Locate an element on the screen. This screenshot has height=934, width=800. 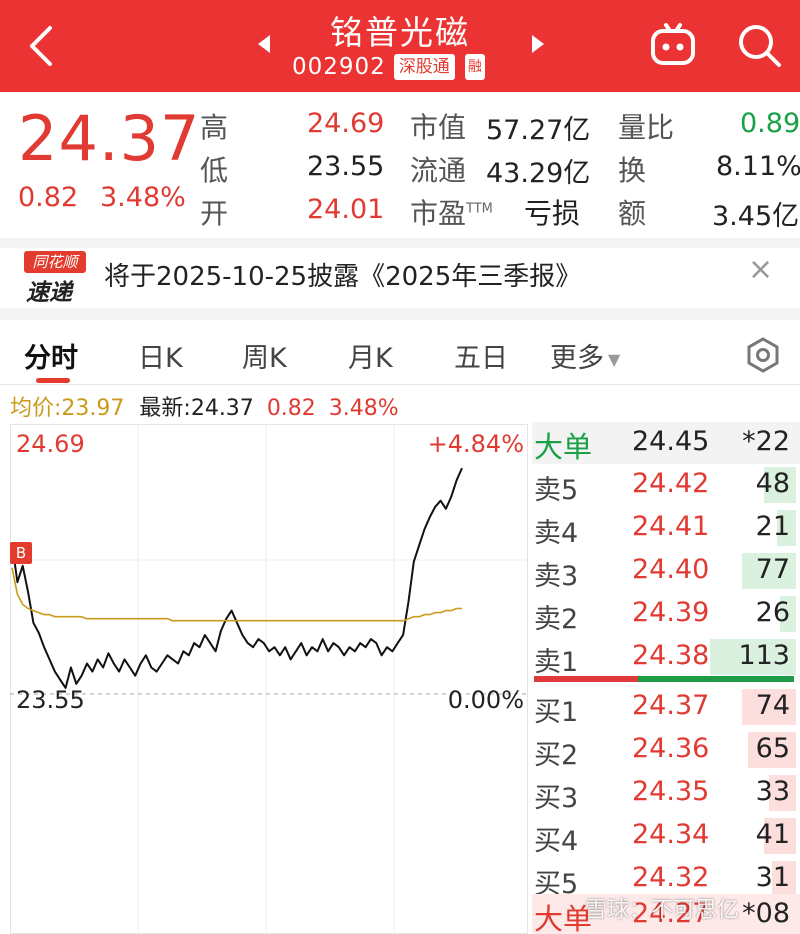
float-value: 43.29亿 is located at coordinates (538, 173).